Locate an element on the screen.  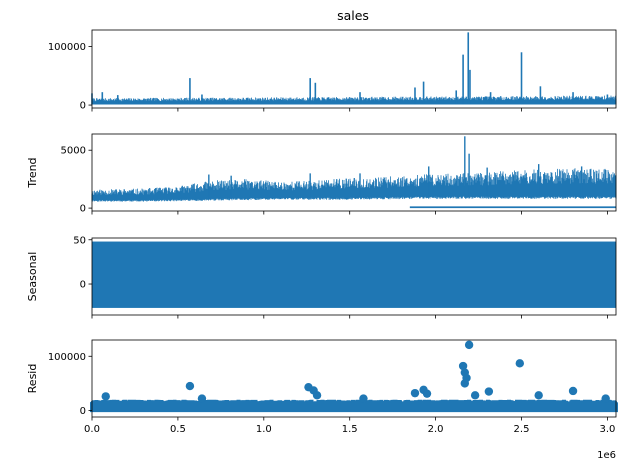
figure-title: sales is located at coordinates (353, 15).